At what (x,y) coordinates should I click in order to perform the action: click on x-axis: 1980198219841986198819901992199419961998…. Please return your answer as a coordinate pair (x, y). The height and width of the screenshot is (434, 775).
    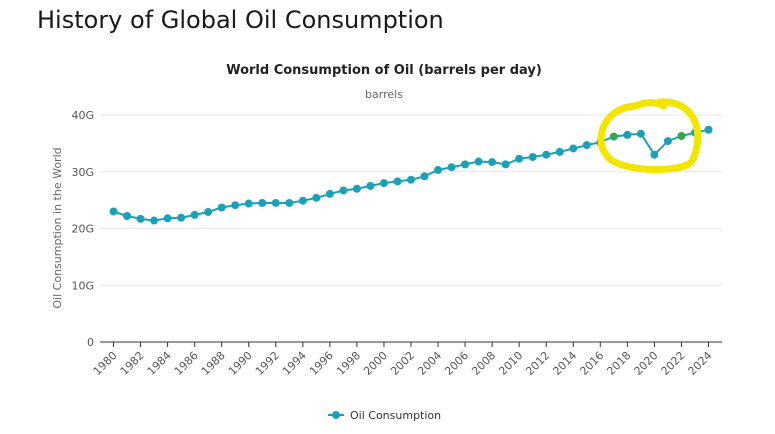
    Looking at the image, I should click on (406, 359).